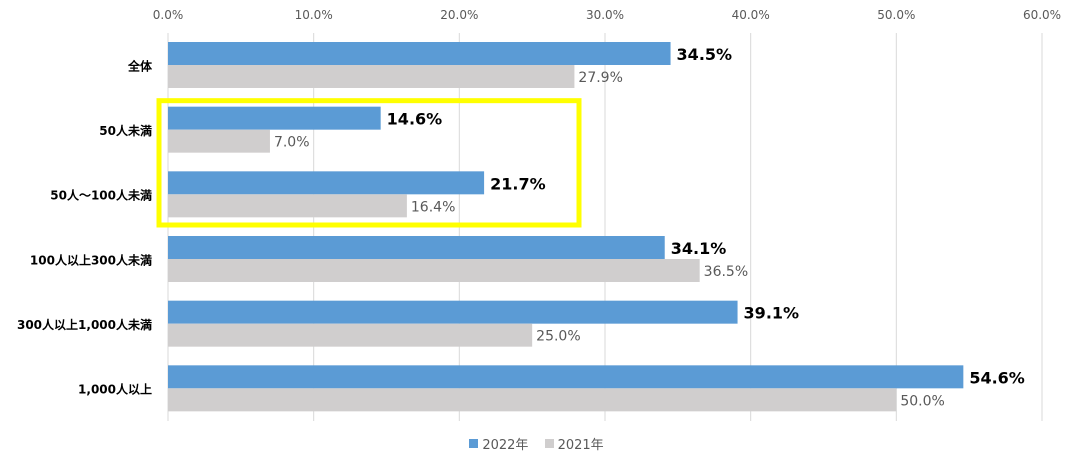 This screenshot has width=1073, height=464. I want to click on data-label-2021: 27.9%, so click(600, 78).